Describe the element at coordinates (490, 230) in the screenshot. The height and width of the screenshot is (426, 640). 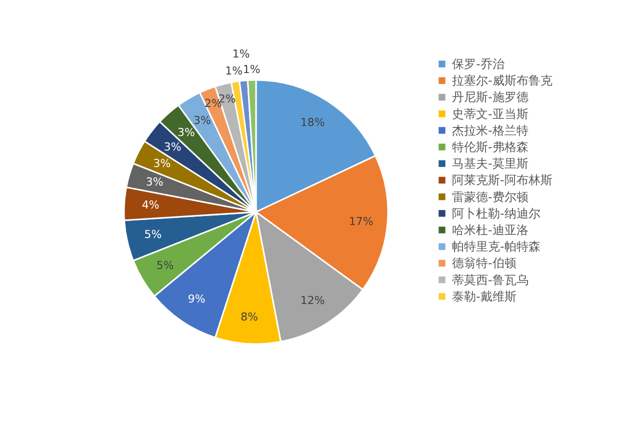
I see `legend-label: 哈米杜-迪亚洛` at that location.